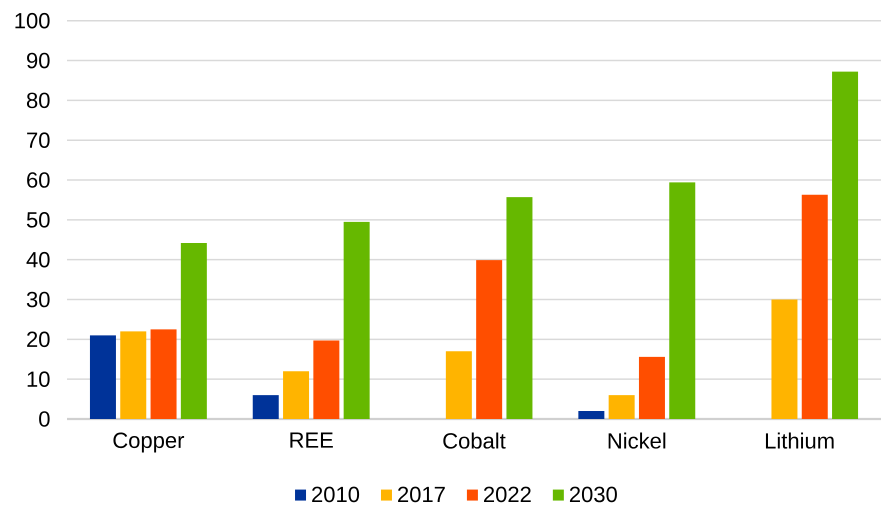 This screenshot has height=508, width=881. What do you see at coordinates (148, 442) in the screenshot?
I see `x-tick-label: Copper` at bounding box center [148, 442].